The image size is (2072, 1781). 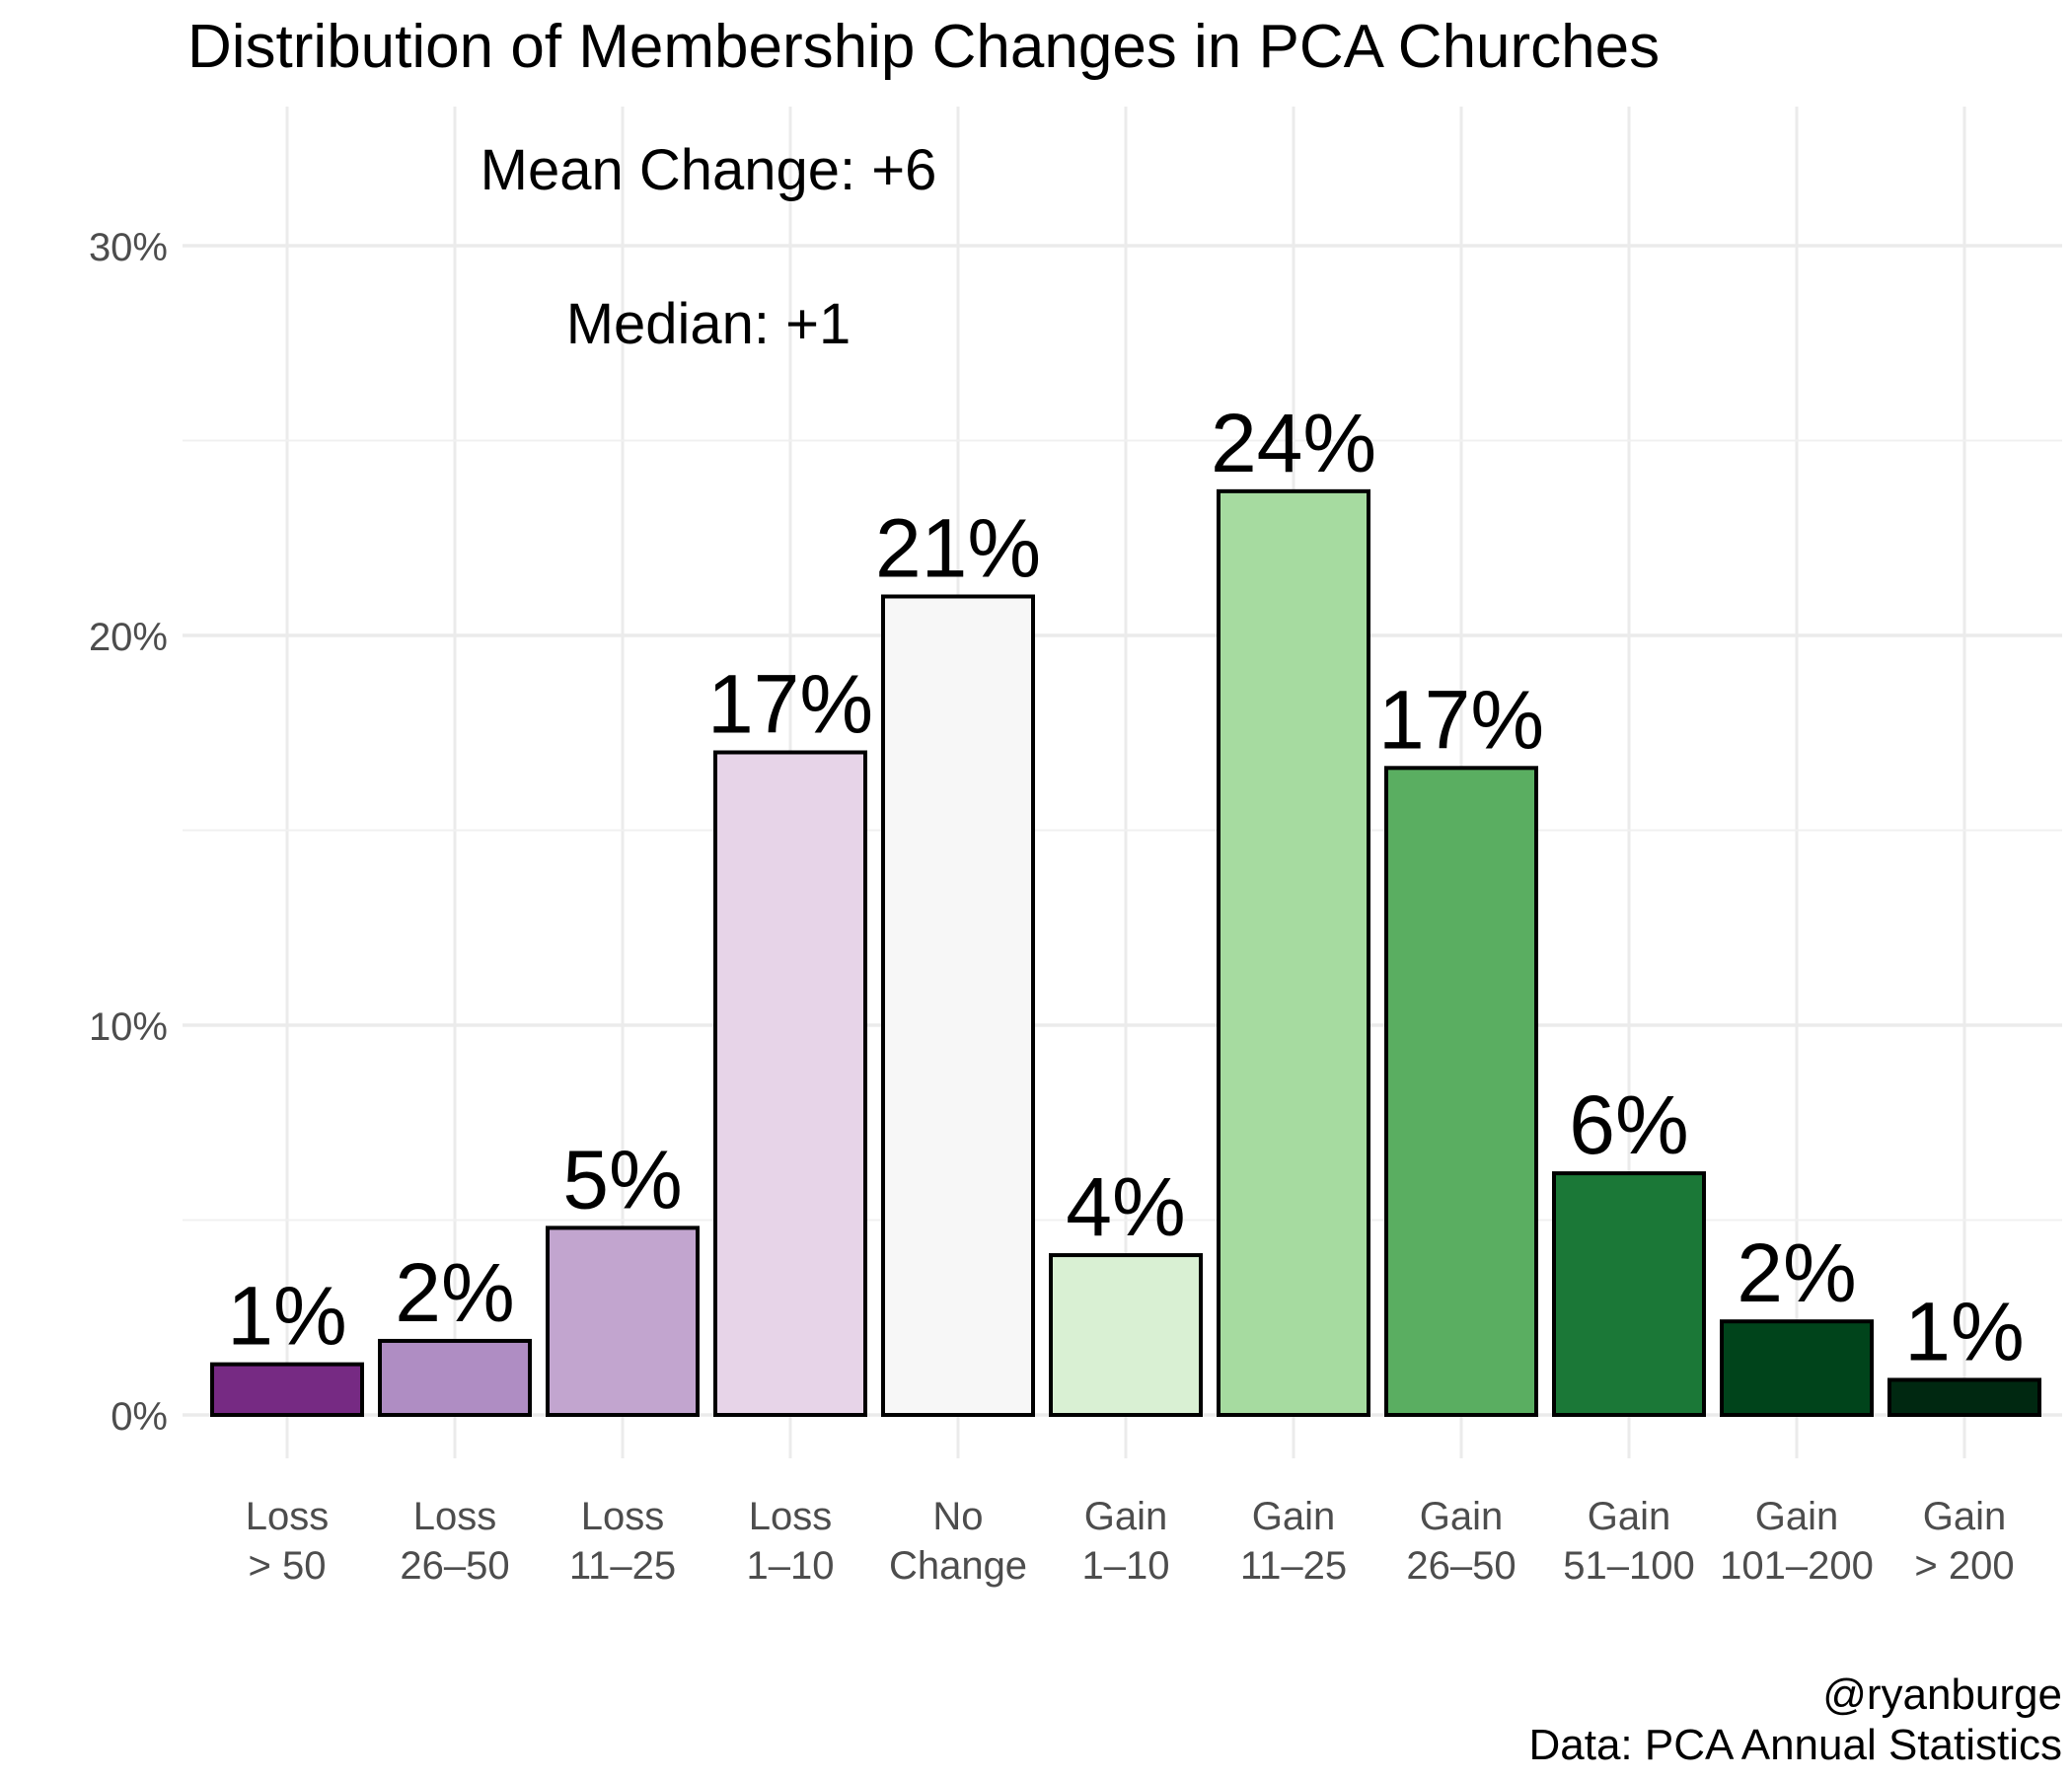 What do you see at coordinates (1797, 1566) in the screenshot?
I see `x-tick-label-line: 101–200` at bounding box center [1797, 1566].